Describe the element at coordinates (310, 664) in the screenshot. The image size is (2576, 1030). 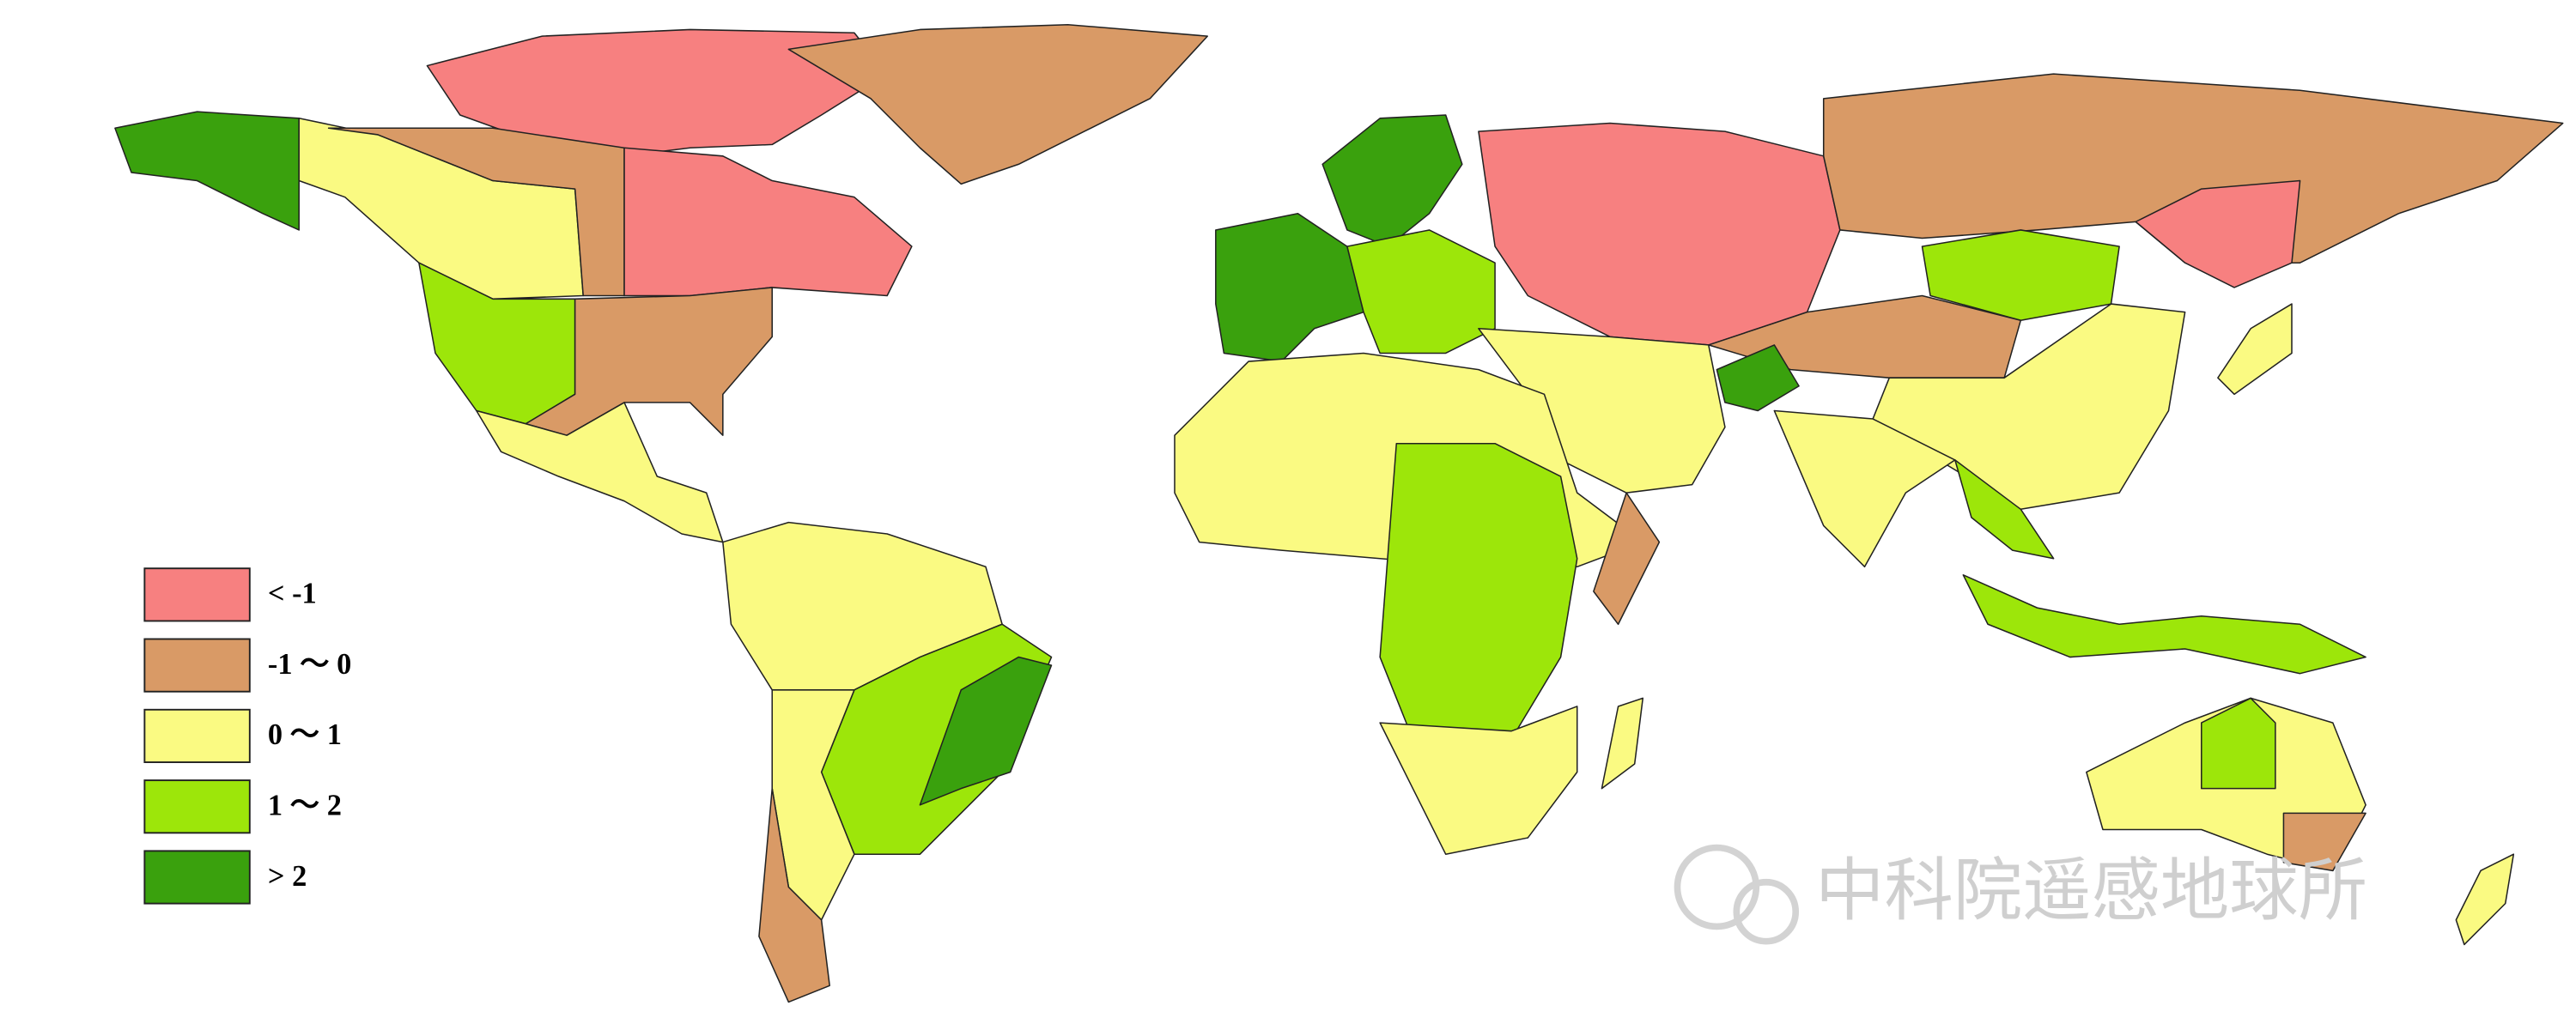
I see `legend-label: -1 ～ 0` at that location.